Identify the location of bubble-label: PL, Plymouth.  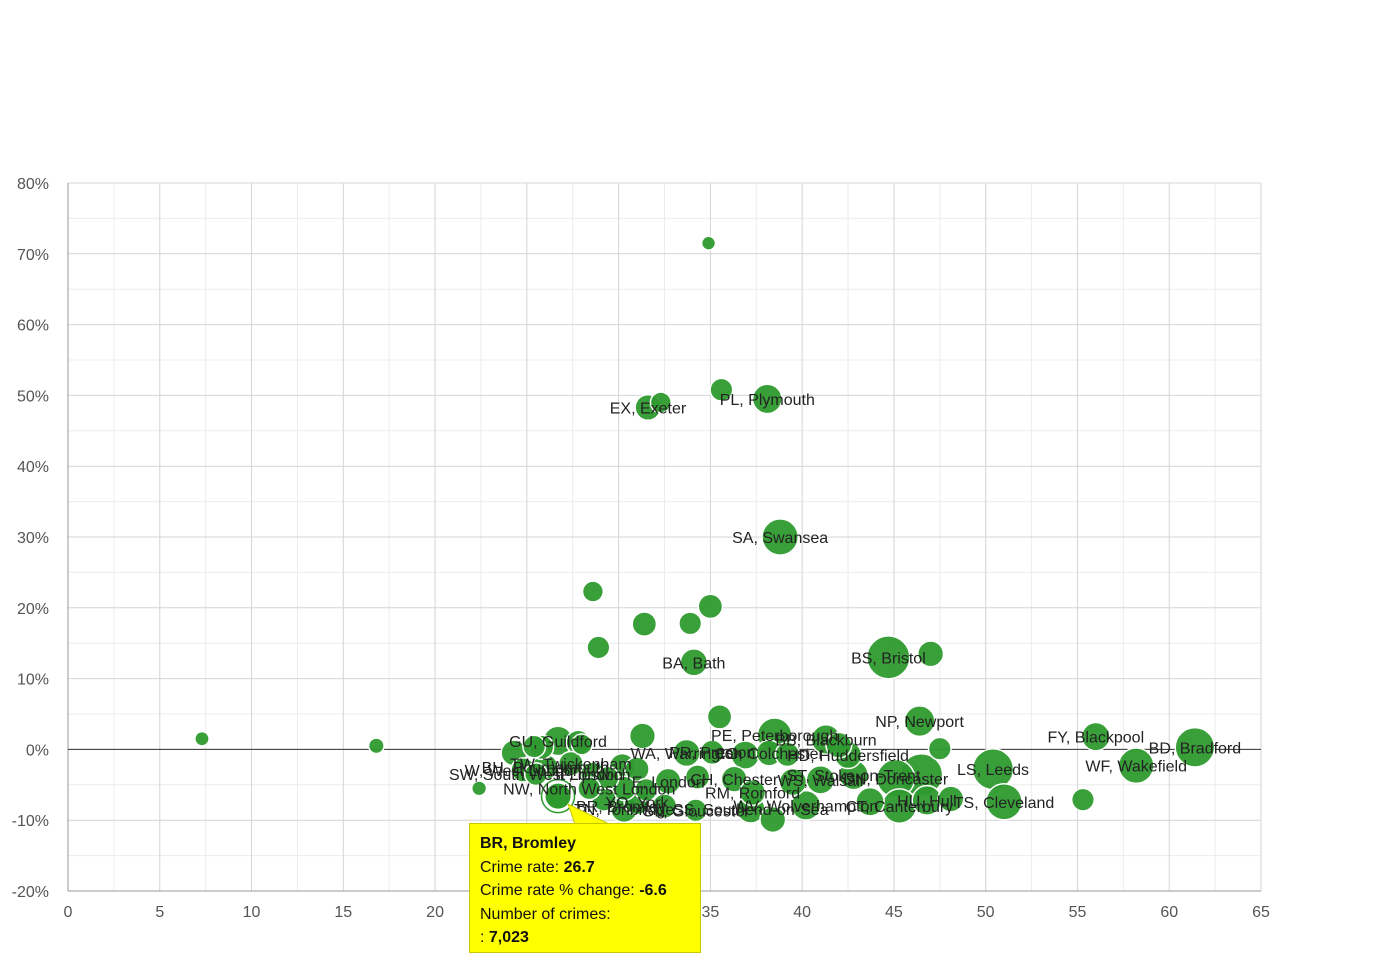
(767, 400).